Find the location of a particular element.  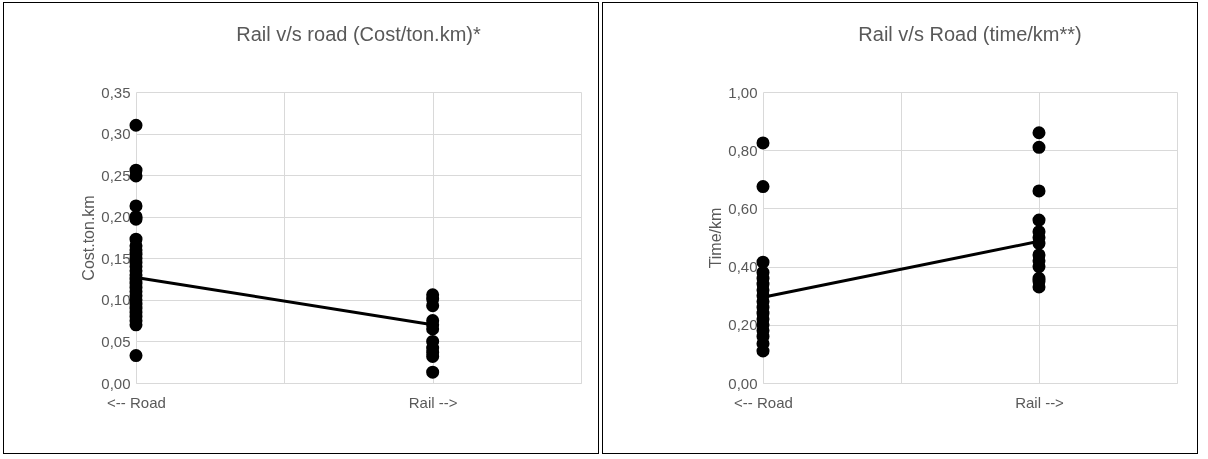

y-tick-label: 1,00 is located at coordinates (743, 92).